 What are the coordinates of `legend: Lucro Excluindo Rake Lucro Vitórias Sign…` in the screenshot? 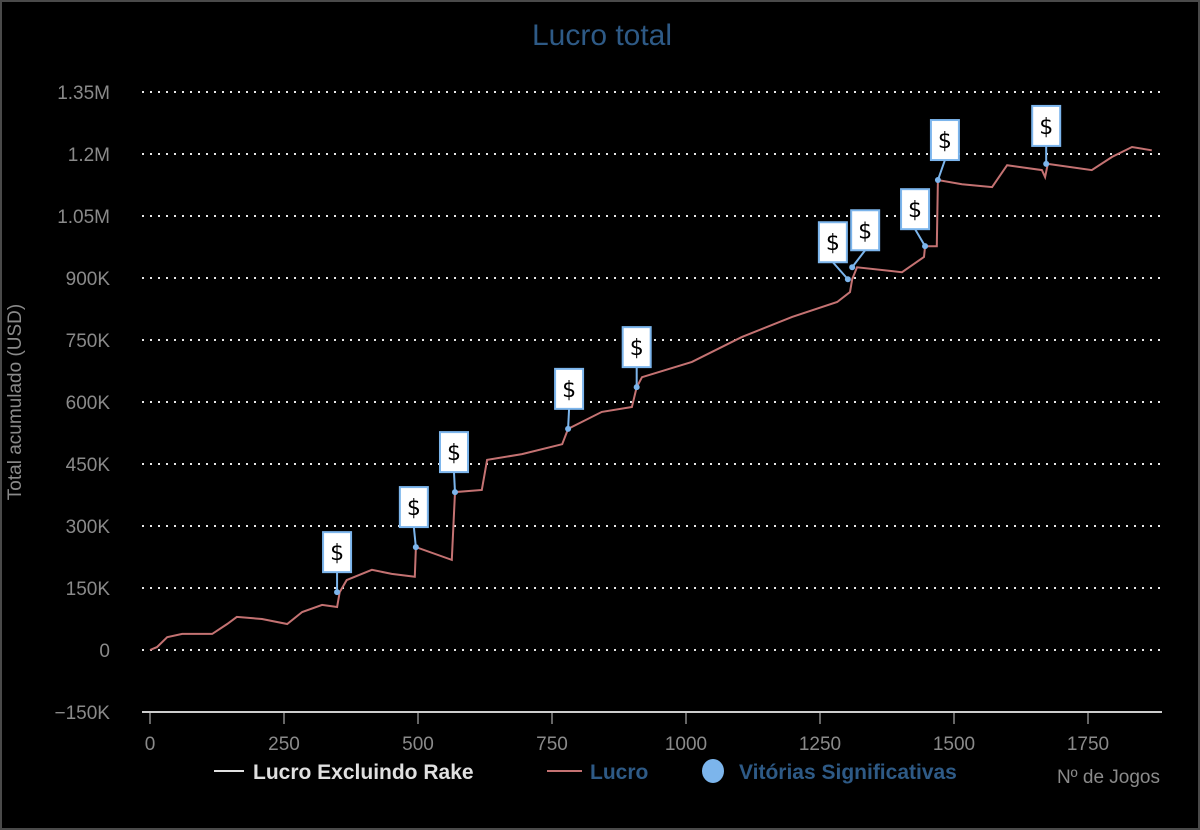 It's located at (585, 771).